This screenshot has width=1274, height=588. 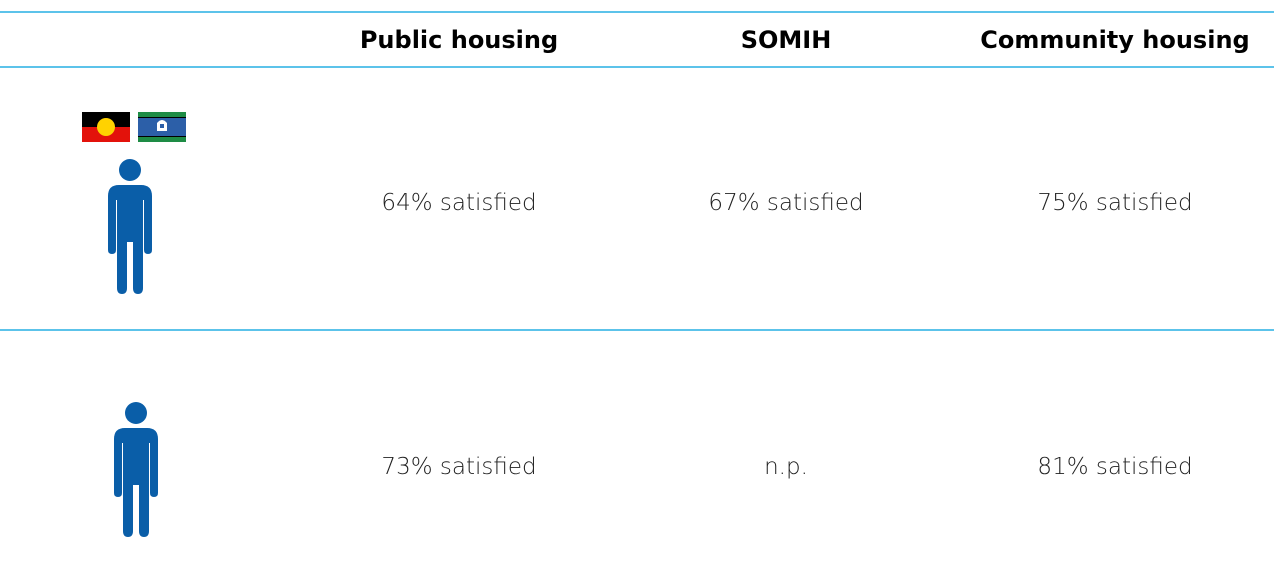 What do you see at coordinates (1115, 203) in the screenshot?
I see `cell: 75% satisfied` at bounding box center [1115, 203].